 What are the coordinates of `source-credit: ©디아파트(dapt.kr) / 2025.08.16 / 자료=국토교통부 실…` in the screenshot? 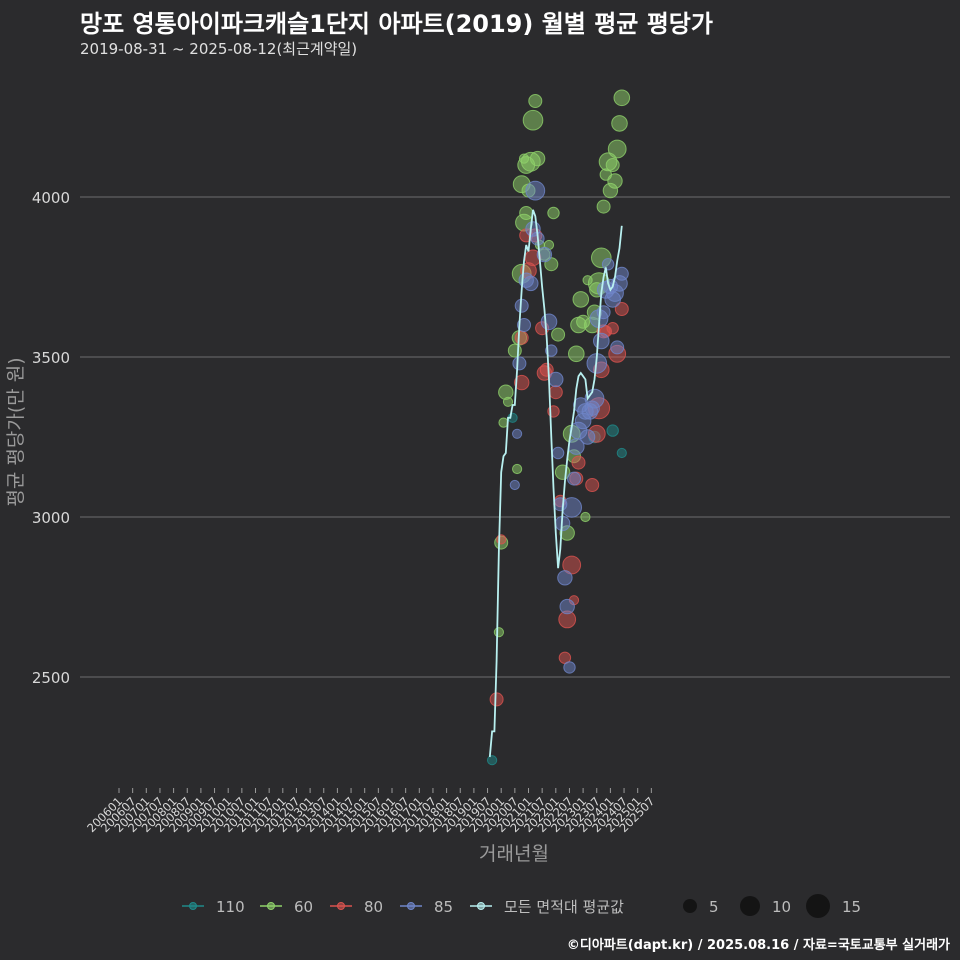 It's located at (758, 945).